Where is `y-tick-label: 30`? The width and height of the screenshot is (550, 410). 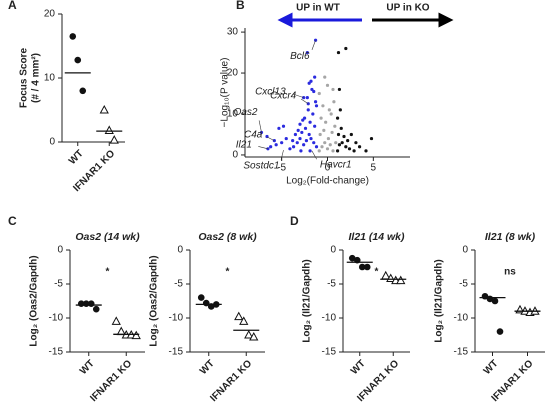 y-tick-label: 30 is located at coordinates (233, 32).